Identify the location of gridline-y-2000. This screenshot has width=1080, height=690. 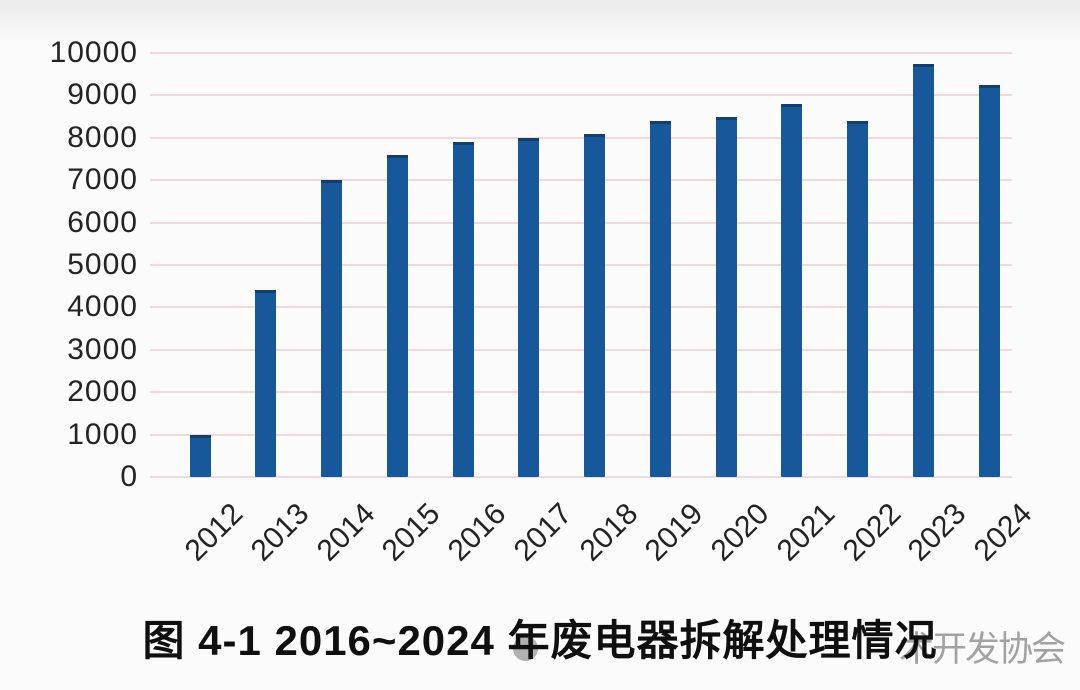
(581, 392).